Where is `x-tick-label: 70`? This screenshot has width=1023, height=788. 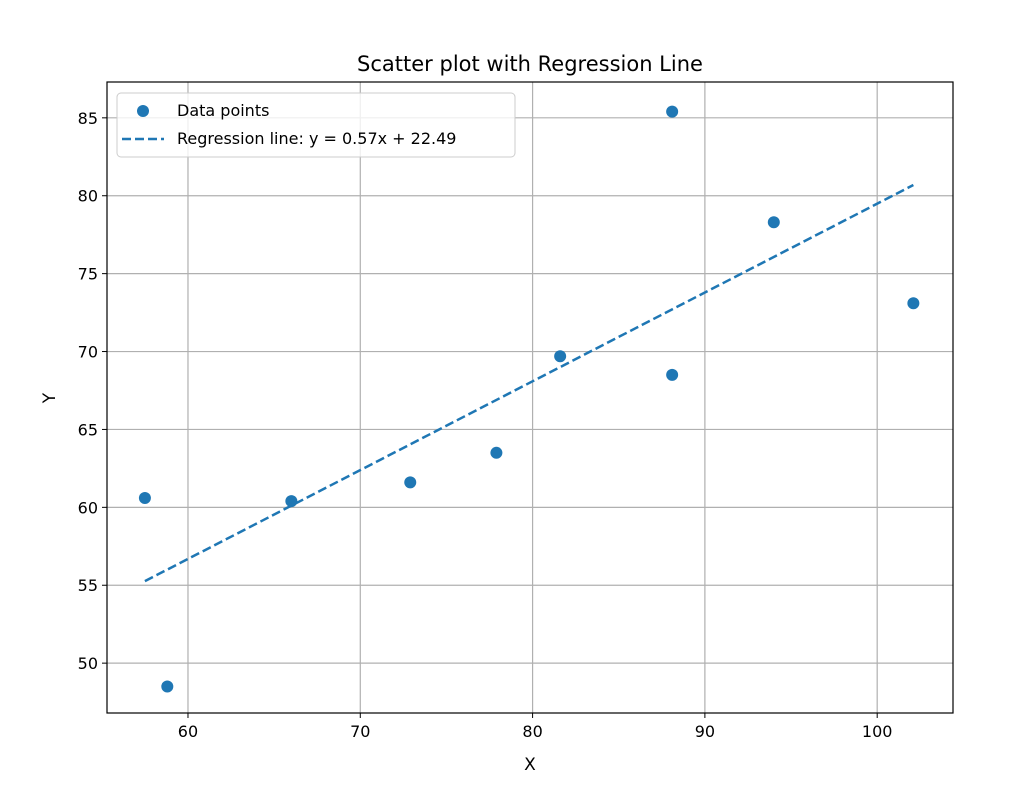 x-tick-label: 70 is located at coordinates (360, 731).